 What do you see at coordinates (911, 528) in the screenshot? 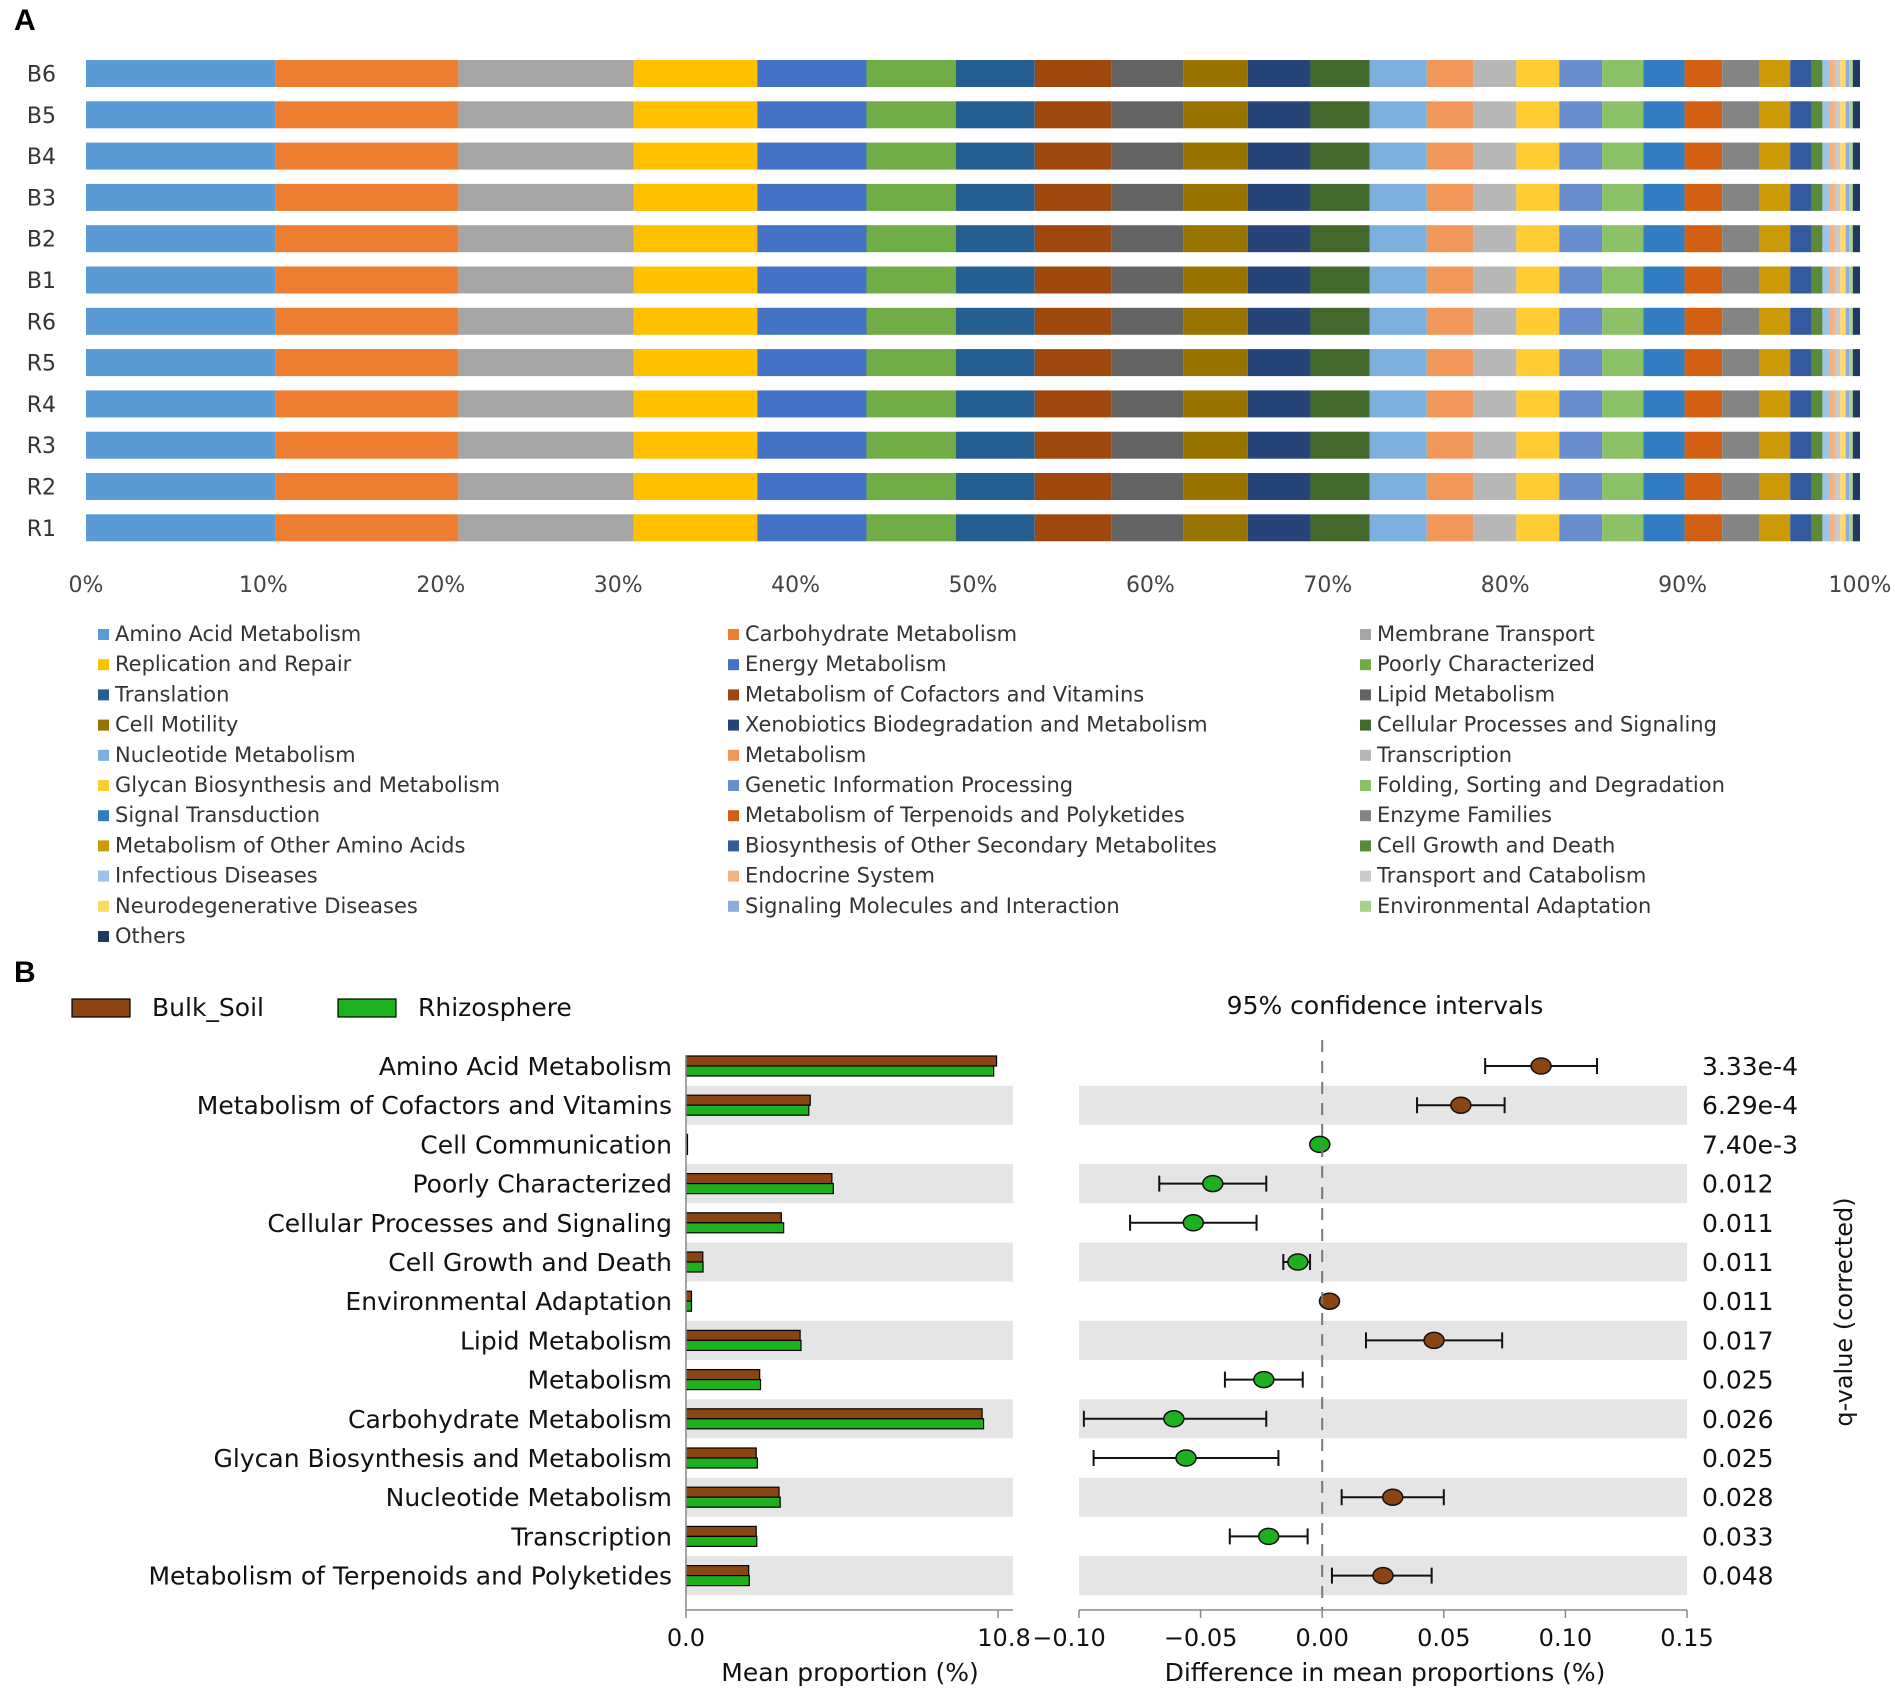
I see `bar-segment-r1-poorly-characterized` at bounding box center [911, 528].